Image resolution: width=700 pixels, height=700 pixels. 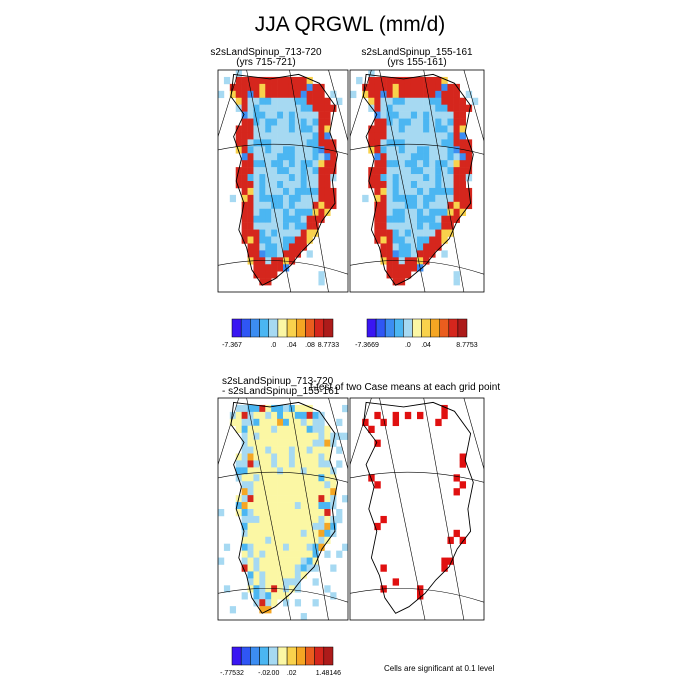 What do you see at coordinates (292, 345) in the screenshot?
I see `colorbar-tick-label: .04` at bounding box center [292, 345].